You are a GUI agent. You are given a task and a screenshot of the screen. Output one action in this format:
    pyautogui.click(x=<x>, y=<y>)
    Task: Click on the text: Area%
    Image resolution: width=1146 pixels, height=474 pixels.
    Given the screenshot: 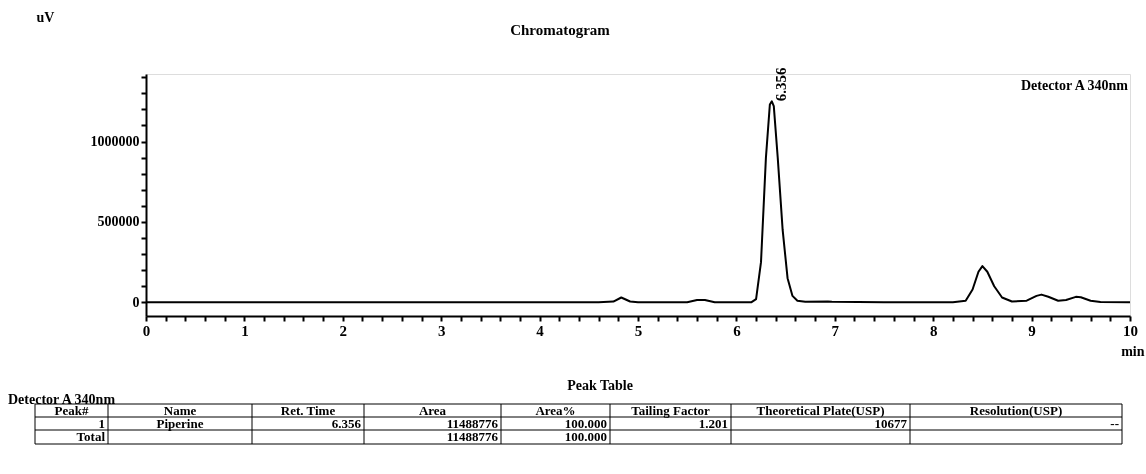 What is the action you would take?
    pyautogui.click(x=555, y=410)
    